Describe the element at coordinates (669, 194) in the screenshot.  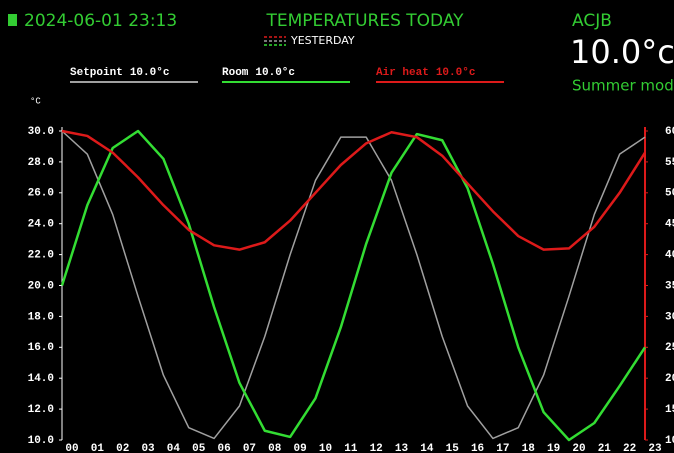
I see `y2-tick-label: 50` at that location.